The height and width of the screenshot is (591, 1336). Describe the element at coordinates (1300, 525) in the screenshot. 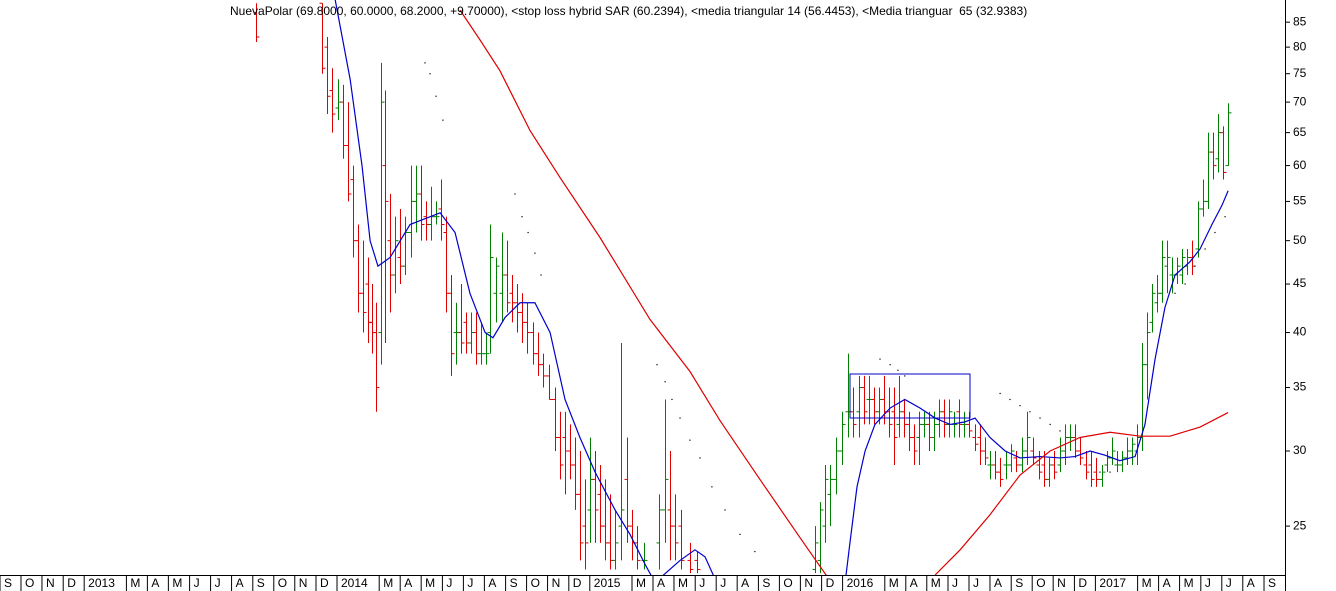

I see `y-tick-label: 25` at that location.